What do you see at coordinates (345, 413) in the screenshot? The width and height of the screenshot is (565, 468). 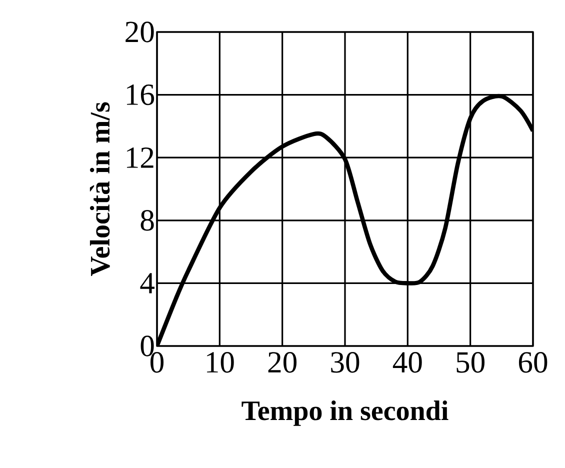 I see `x-axis-title: Tempo in secondi` at bounding box center [345, 413].